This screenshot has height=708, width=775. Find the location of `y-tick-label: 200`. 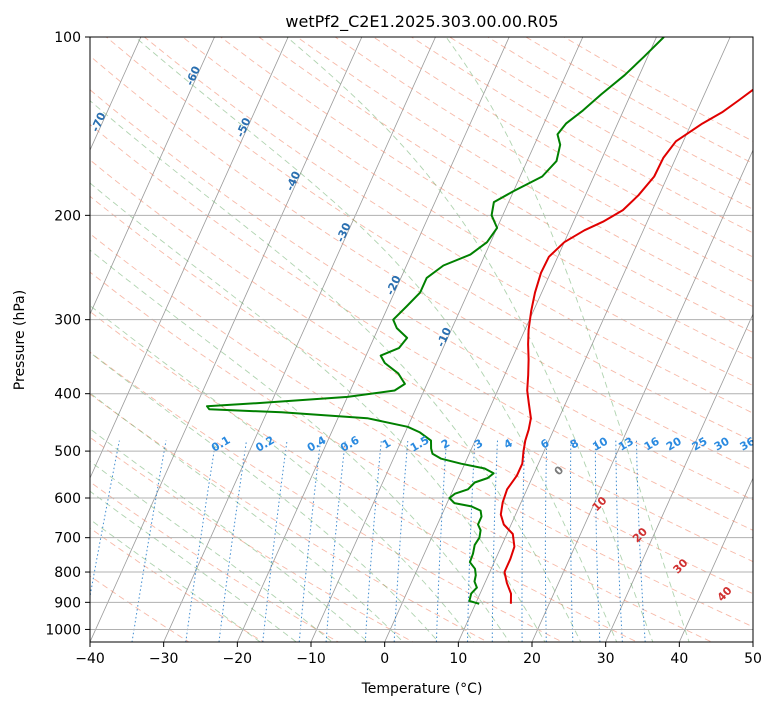

y-tick-label: 200 is located at coordinates (67, 216).